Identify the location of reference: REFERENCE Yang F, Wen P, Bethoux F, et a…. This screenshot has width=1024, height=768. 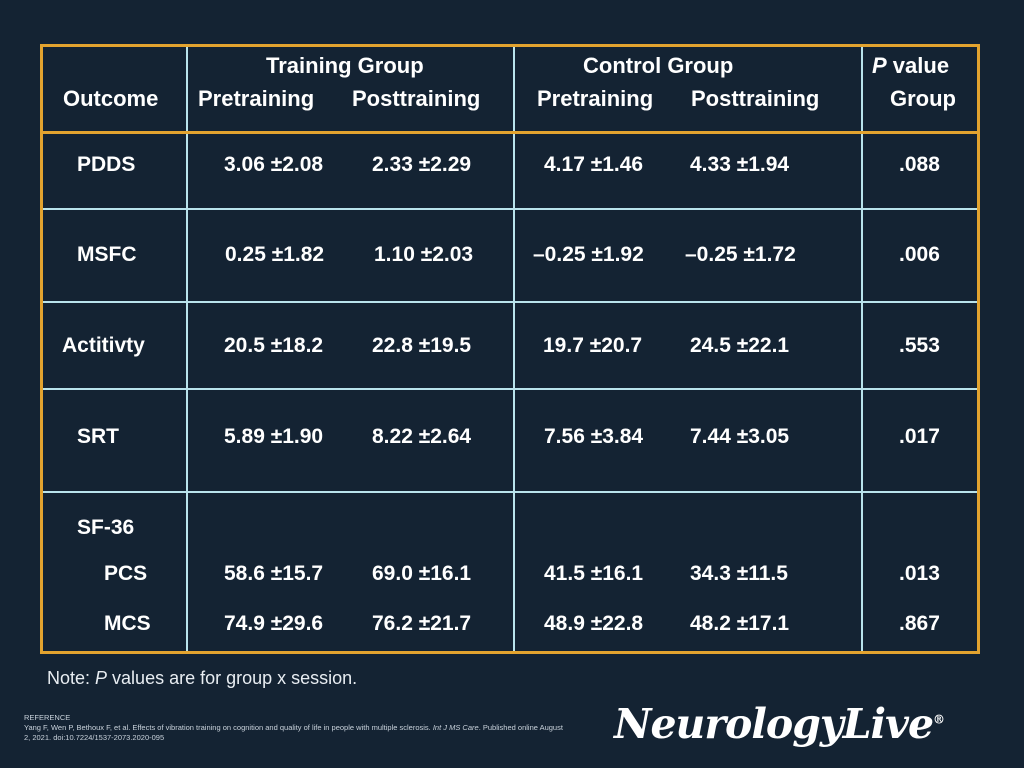
(294, 728).